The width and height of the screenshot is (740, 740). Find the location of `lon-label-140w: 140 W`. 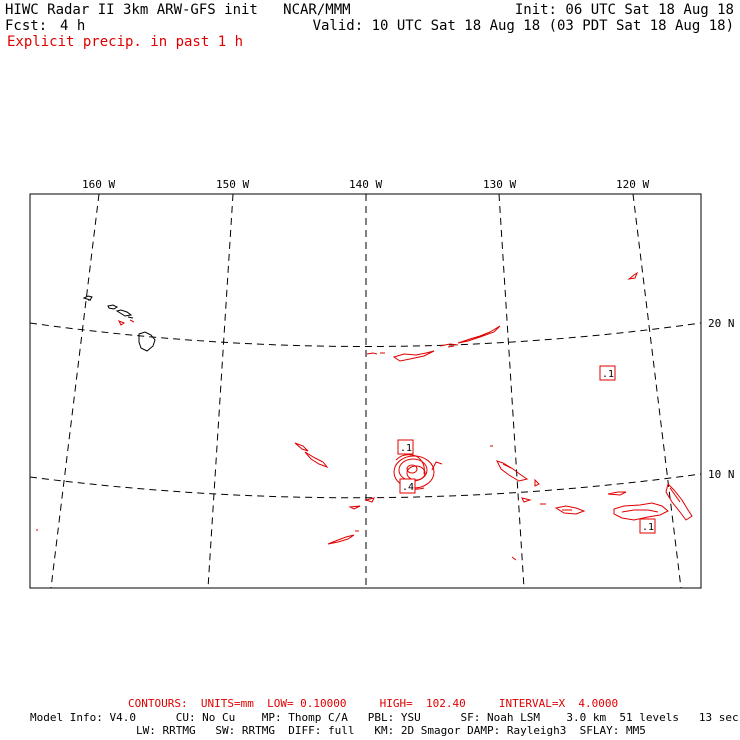

lon-label-140w: 140 W is located at coordinates (365, 184).